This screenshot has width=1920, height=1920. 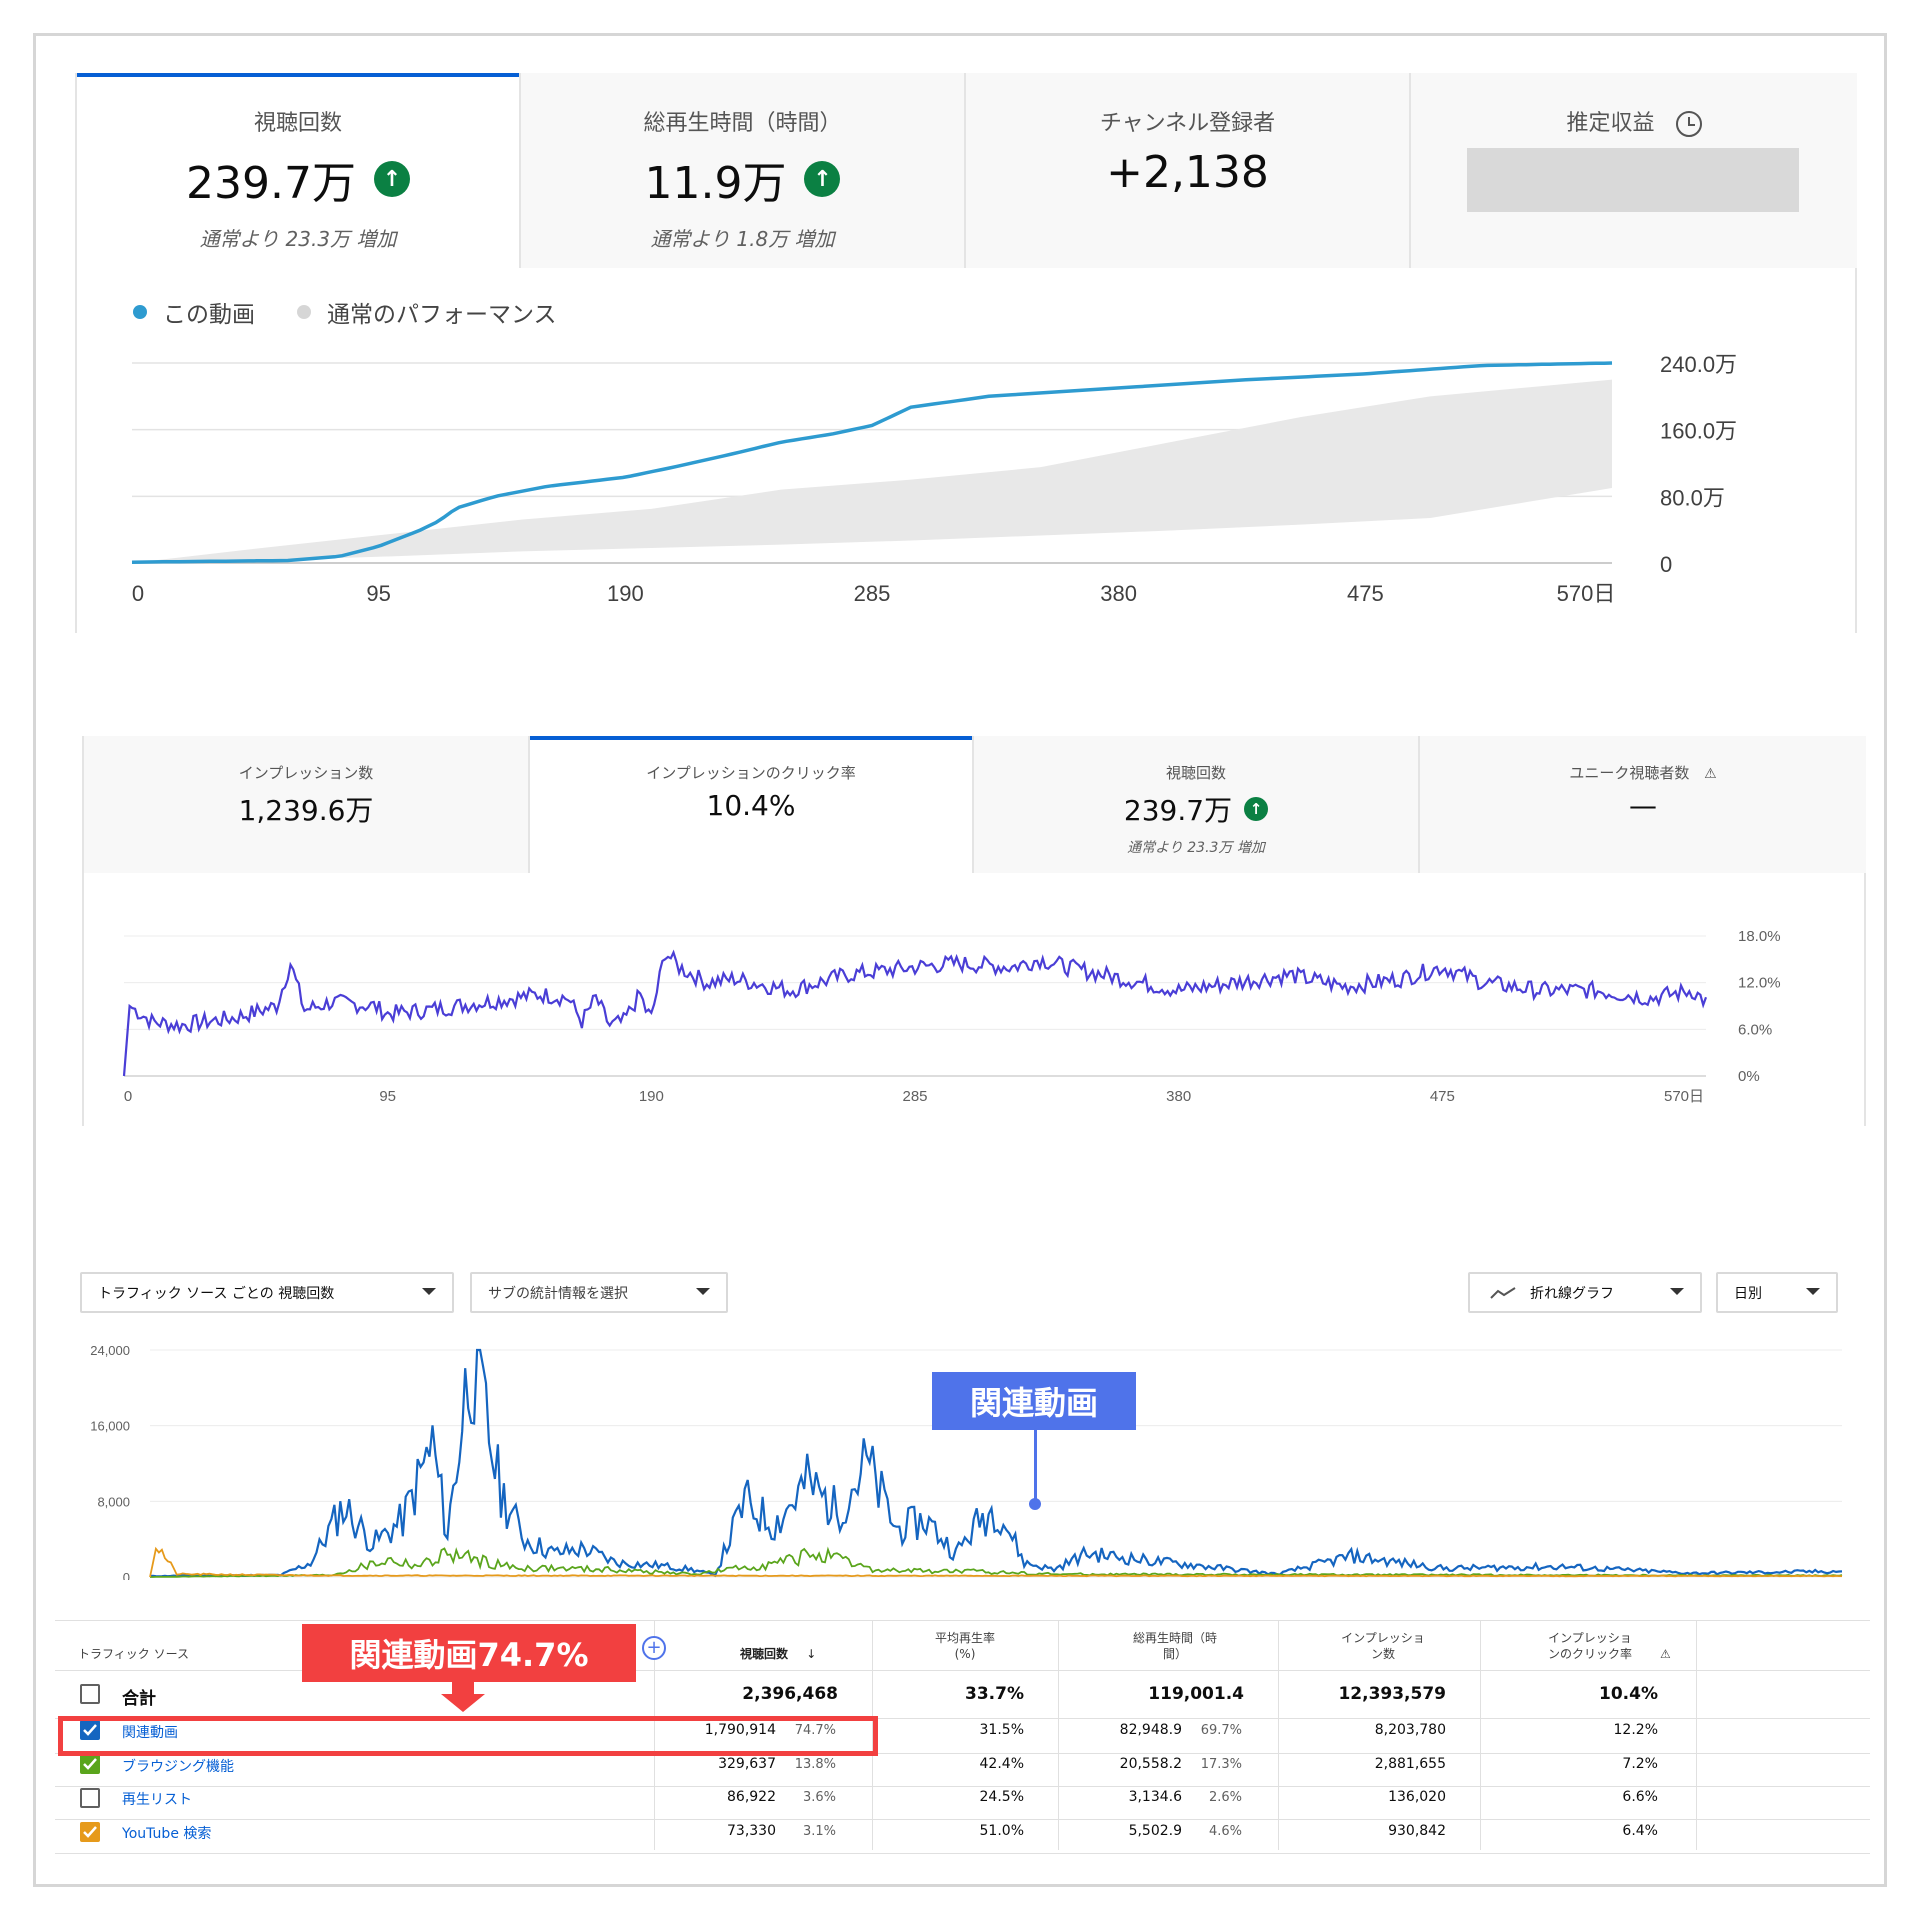 What do you see at coordinates (1759, 936) in the screenshot?
I see `y-tick-label: 18.0%` at bounding box center [1759, 936].